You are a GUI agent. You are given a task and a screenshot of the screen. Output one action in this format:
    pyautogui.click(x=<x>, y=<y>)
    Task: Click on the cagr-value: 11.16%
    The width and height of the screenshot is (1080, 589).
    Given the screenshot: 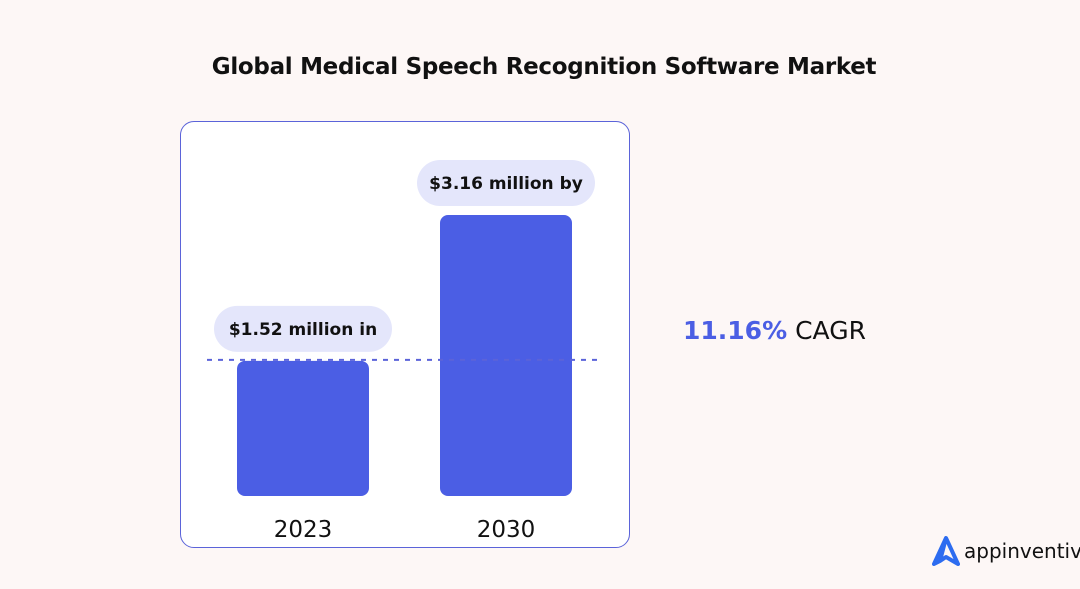 What is the action you would take?
    pyautogui.click(x=735, y=330)
    